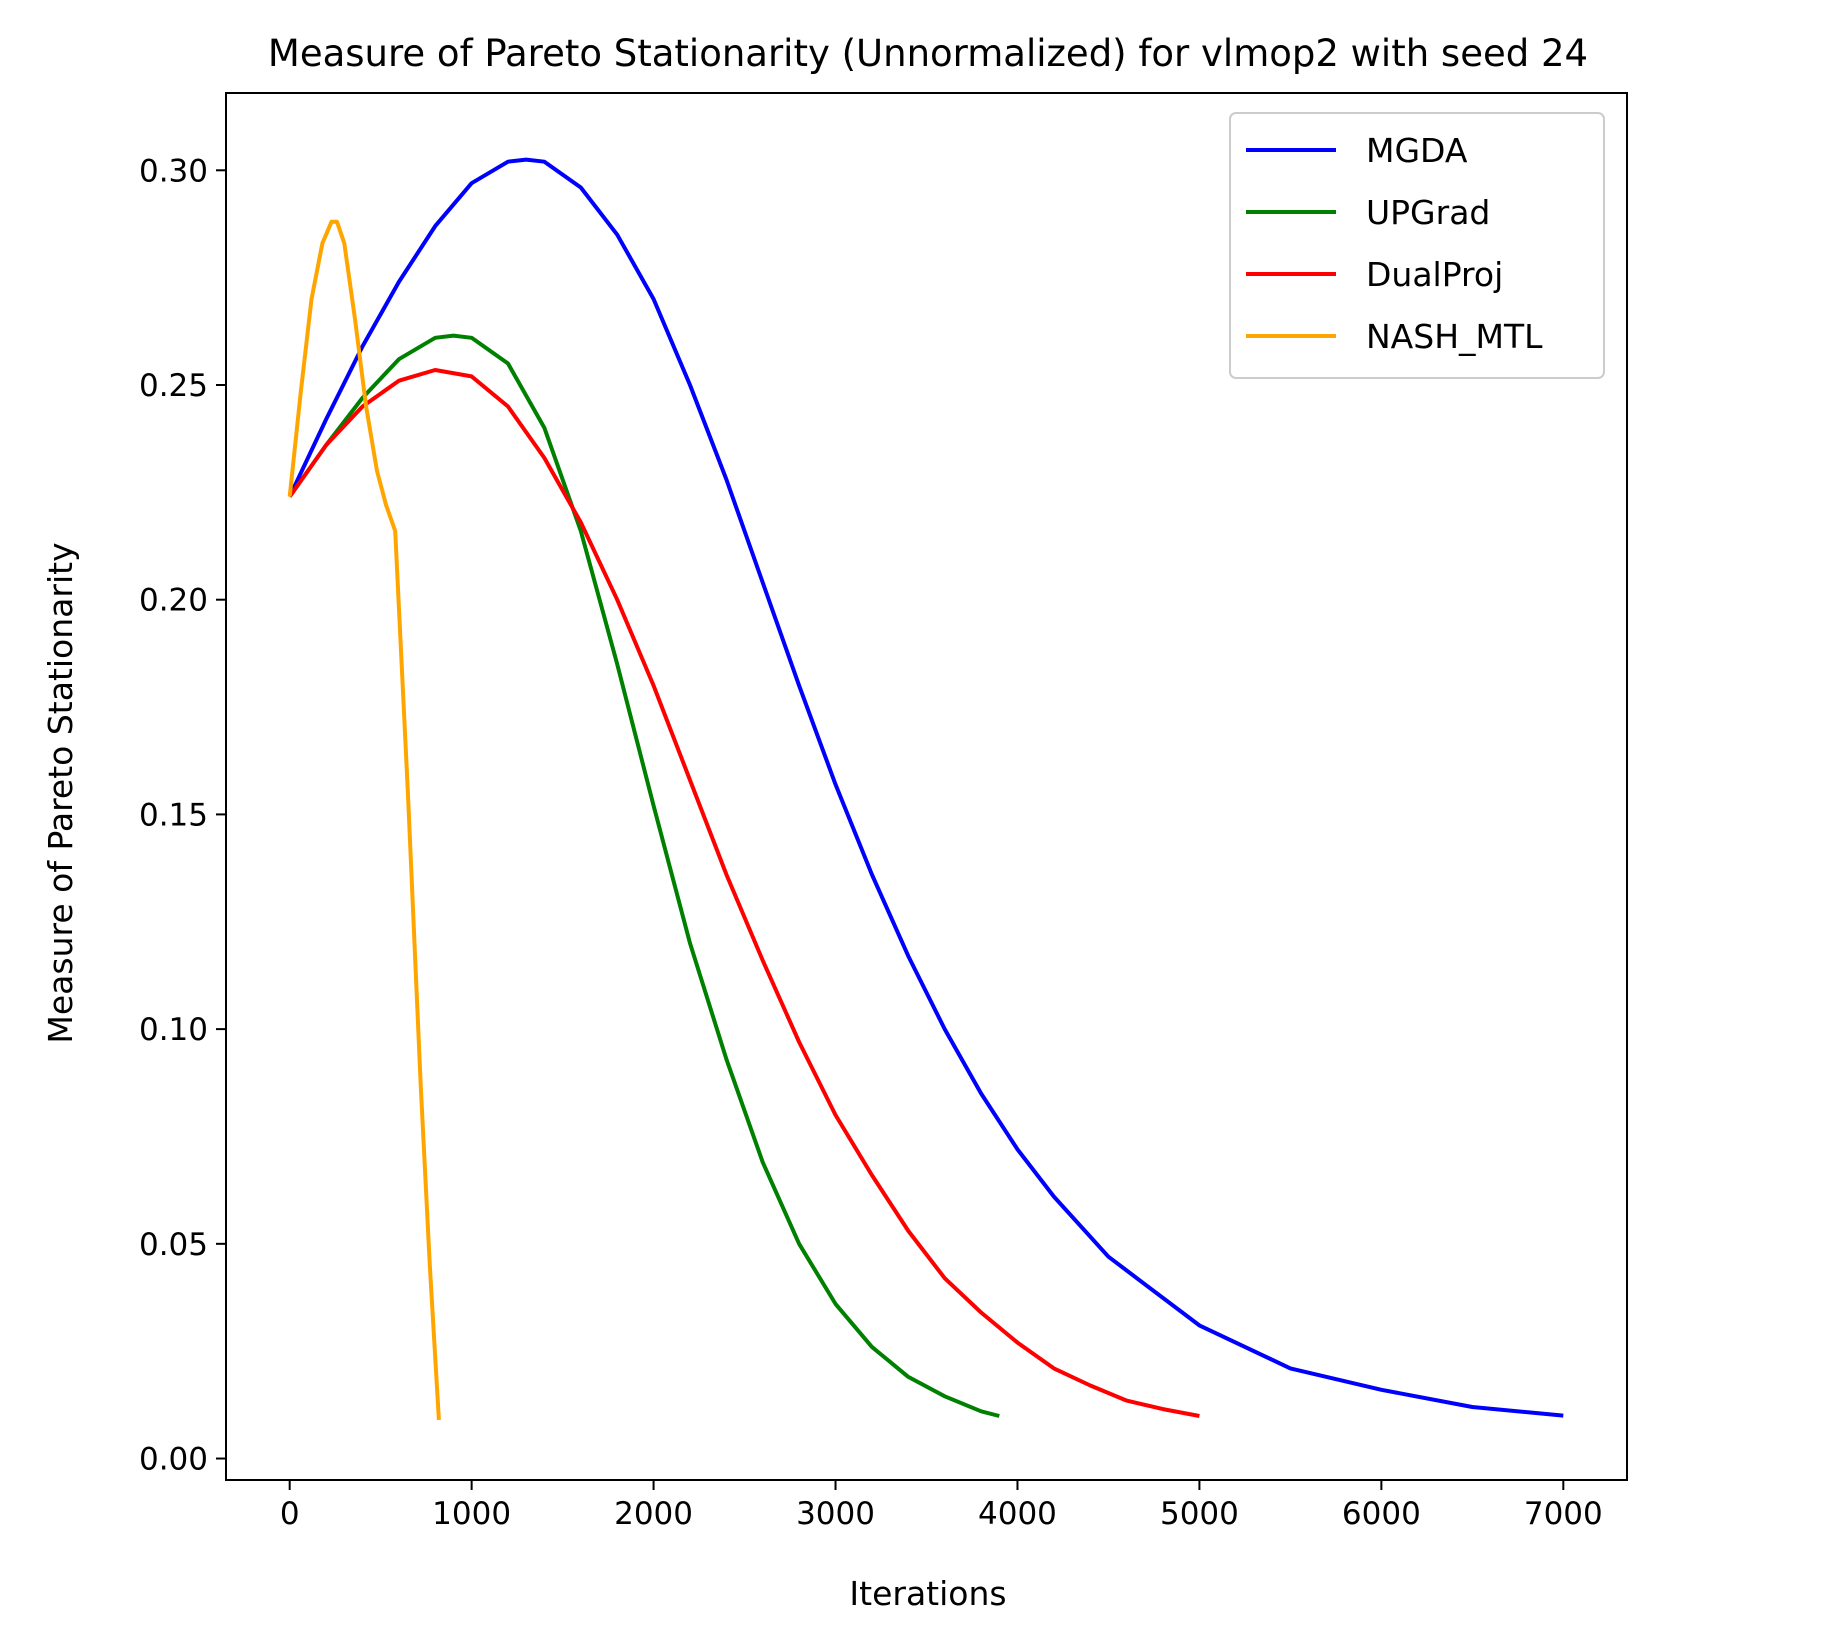 The height and width of the screenshot is (1638, 1845). What do you see at coordinates (1563, 1514) in the screenshot?
I see `x-tick-label: 7000` at bounding box center [1563, 1514].